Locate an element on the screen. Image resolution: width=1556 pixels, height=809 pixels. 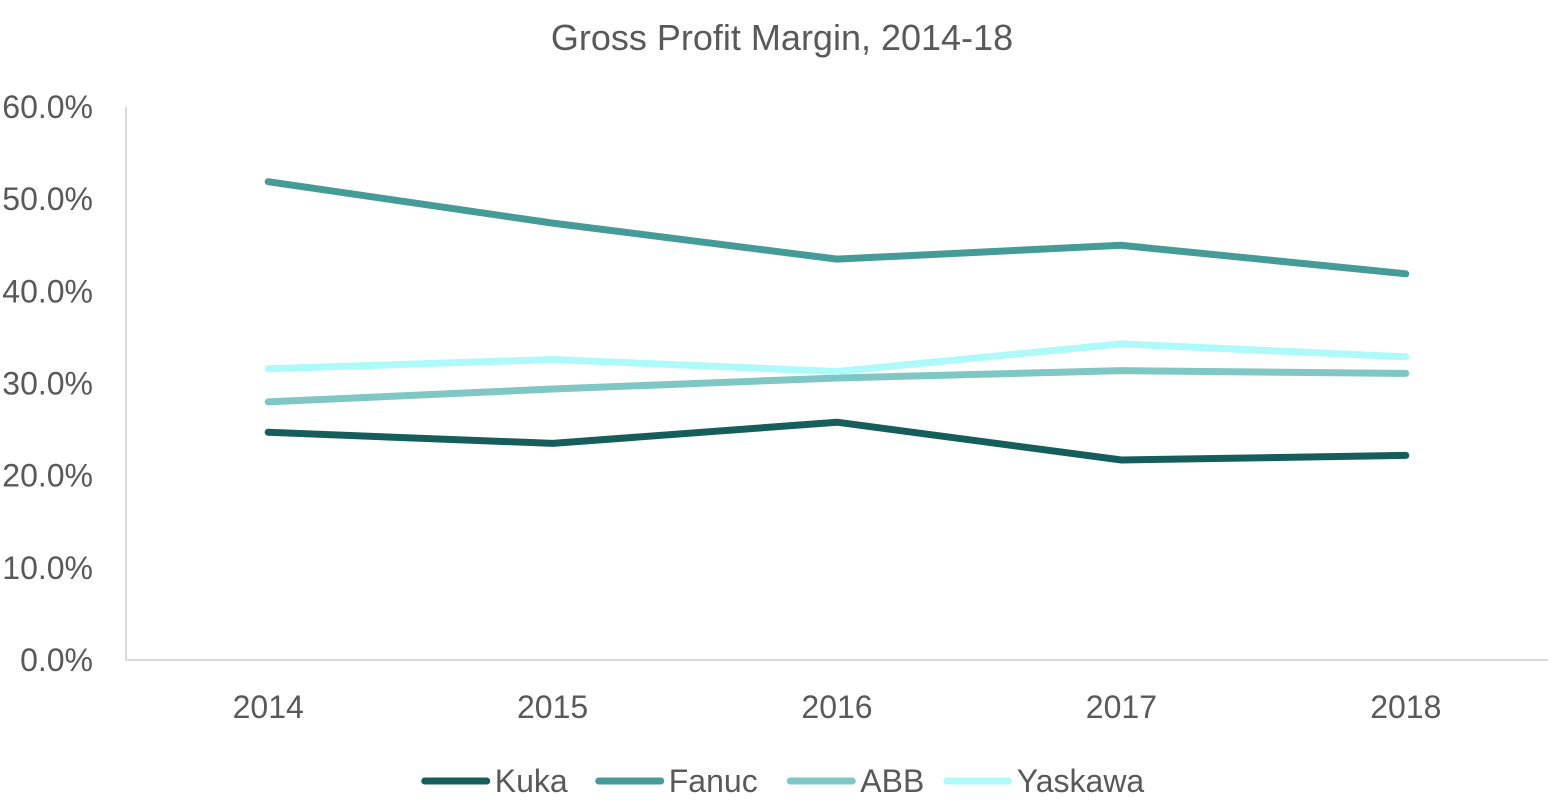
x-tick-label: 2016 is located at coordinates (836, 707).